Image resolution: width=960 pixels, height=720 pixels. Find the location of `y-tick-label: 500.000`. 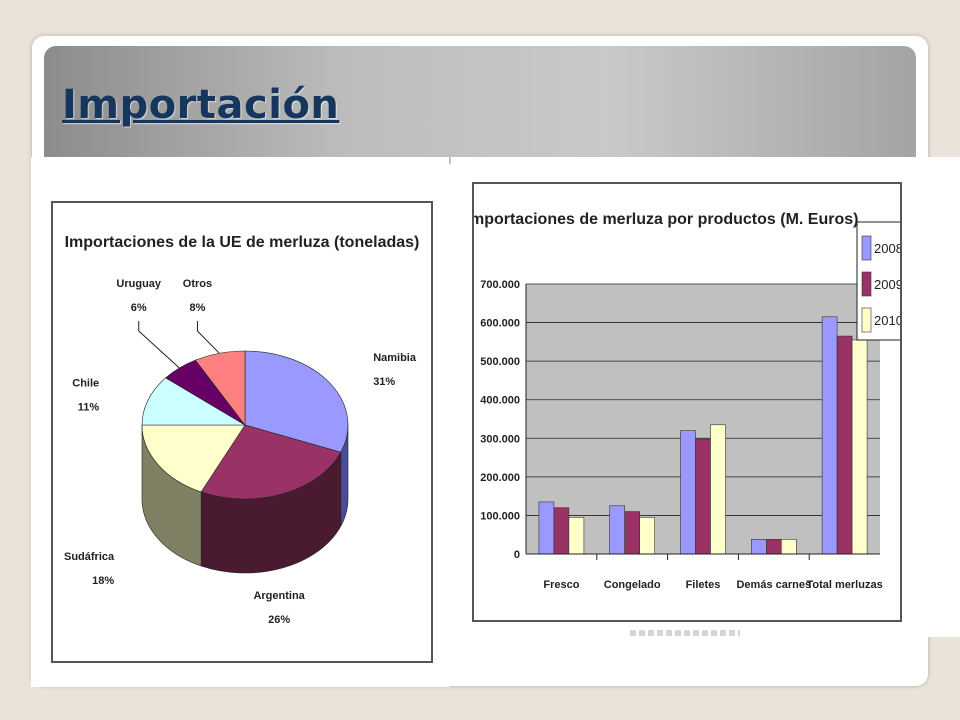

y-tick-label: 500.000 is located at coordinates (500, 362).